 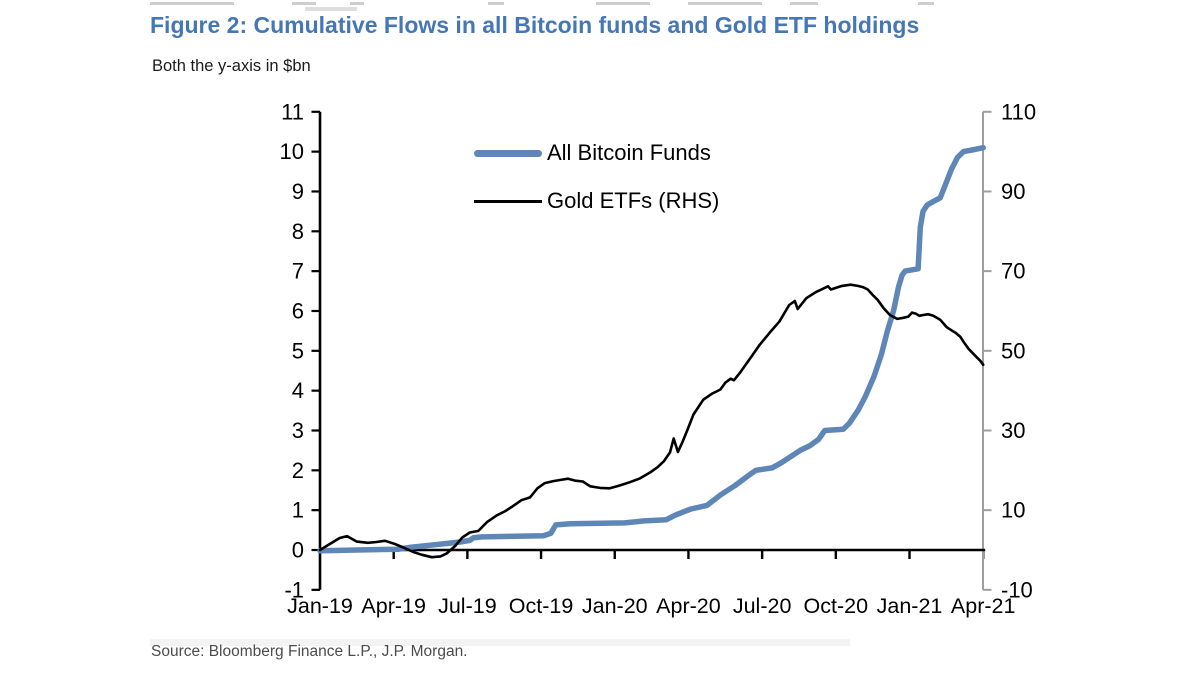 What do you see at coordinates (500, 642) in the screenshot?
I see `faint-band-artifact` at bounding box center [500, 642].